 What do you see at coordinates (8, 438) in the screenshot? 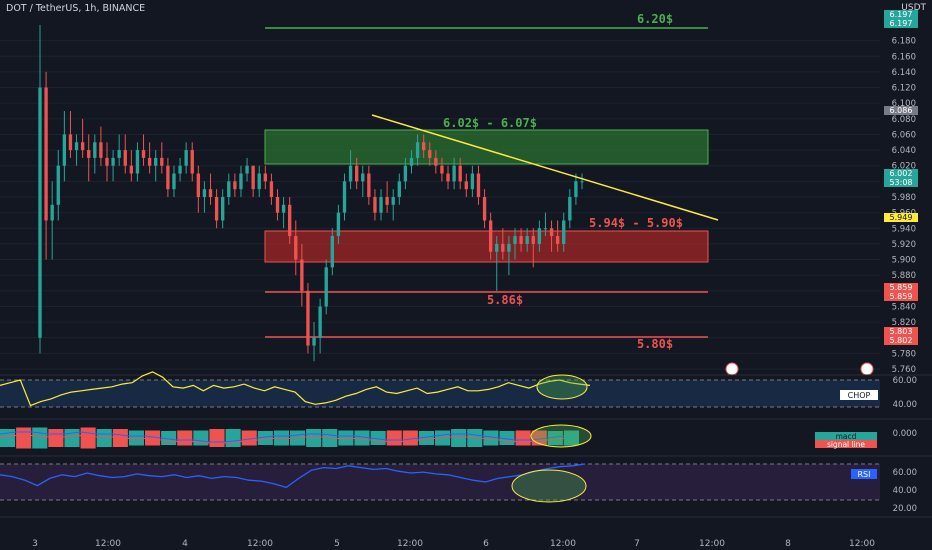
I see `macd-bar` at bounding box center [8, 438].